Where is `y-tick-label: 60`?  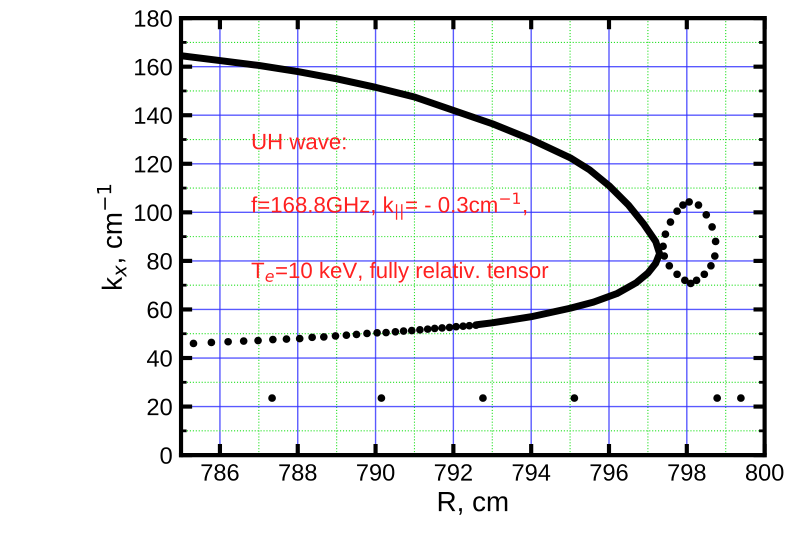 y-tick-label: 60 is located at coordinates (160, 310).